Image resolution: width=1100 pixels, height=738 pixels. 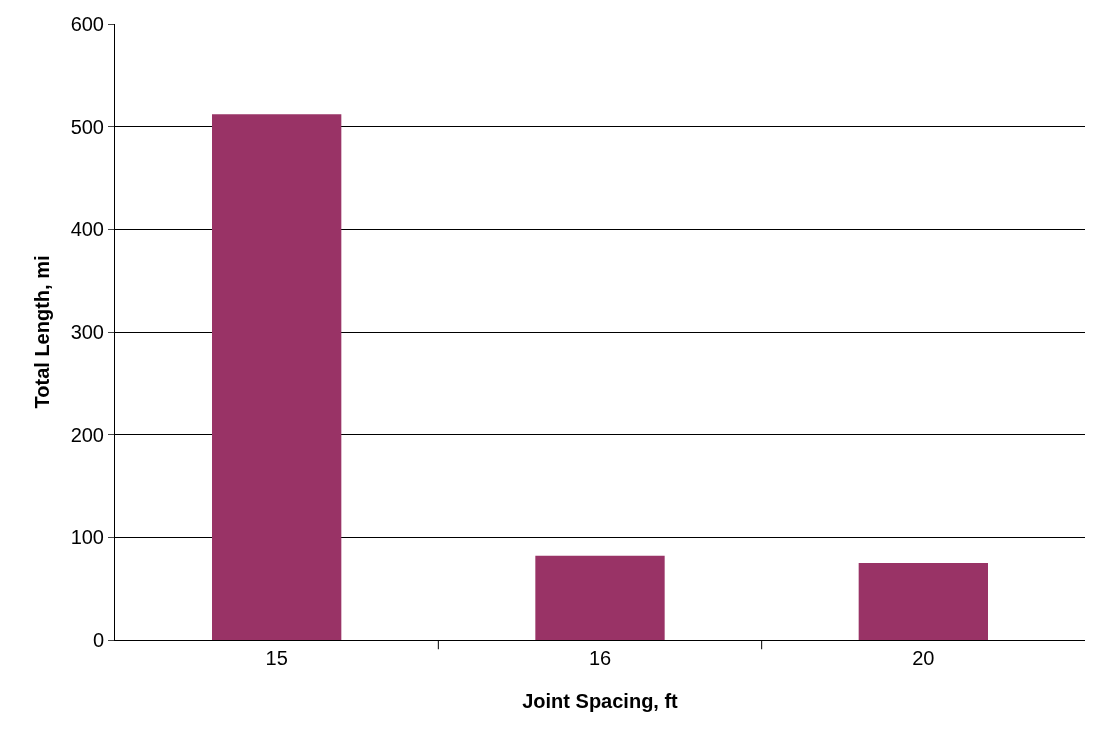 I want to click on x-tick-label: 20, so click(x=923, y=658).